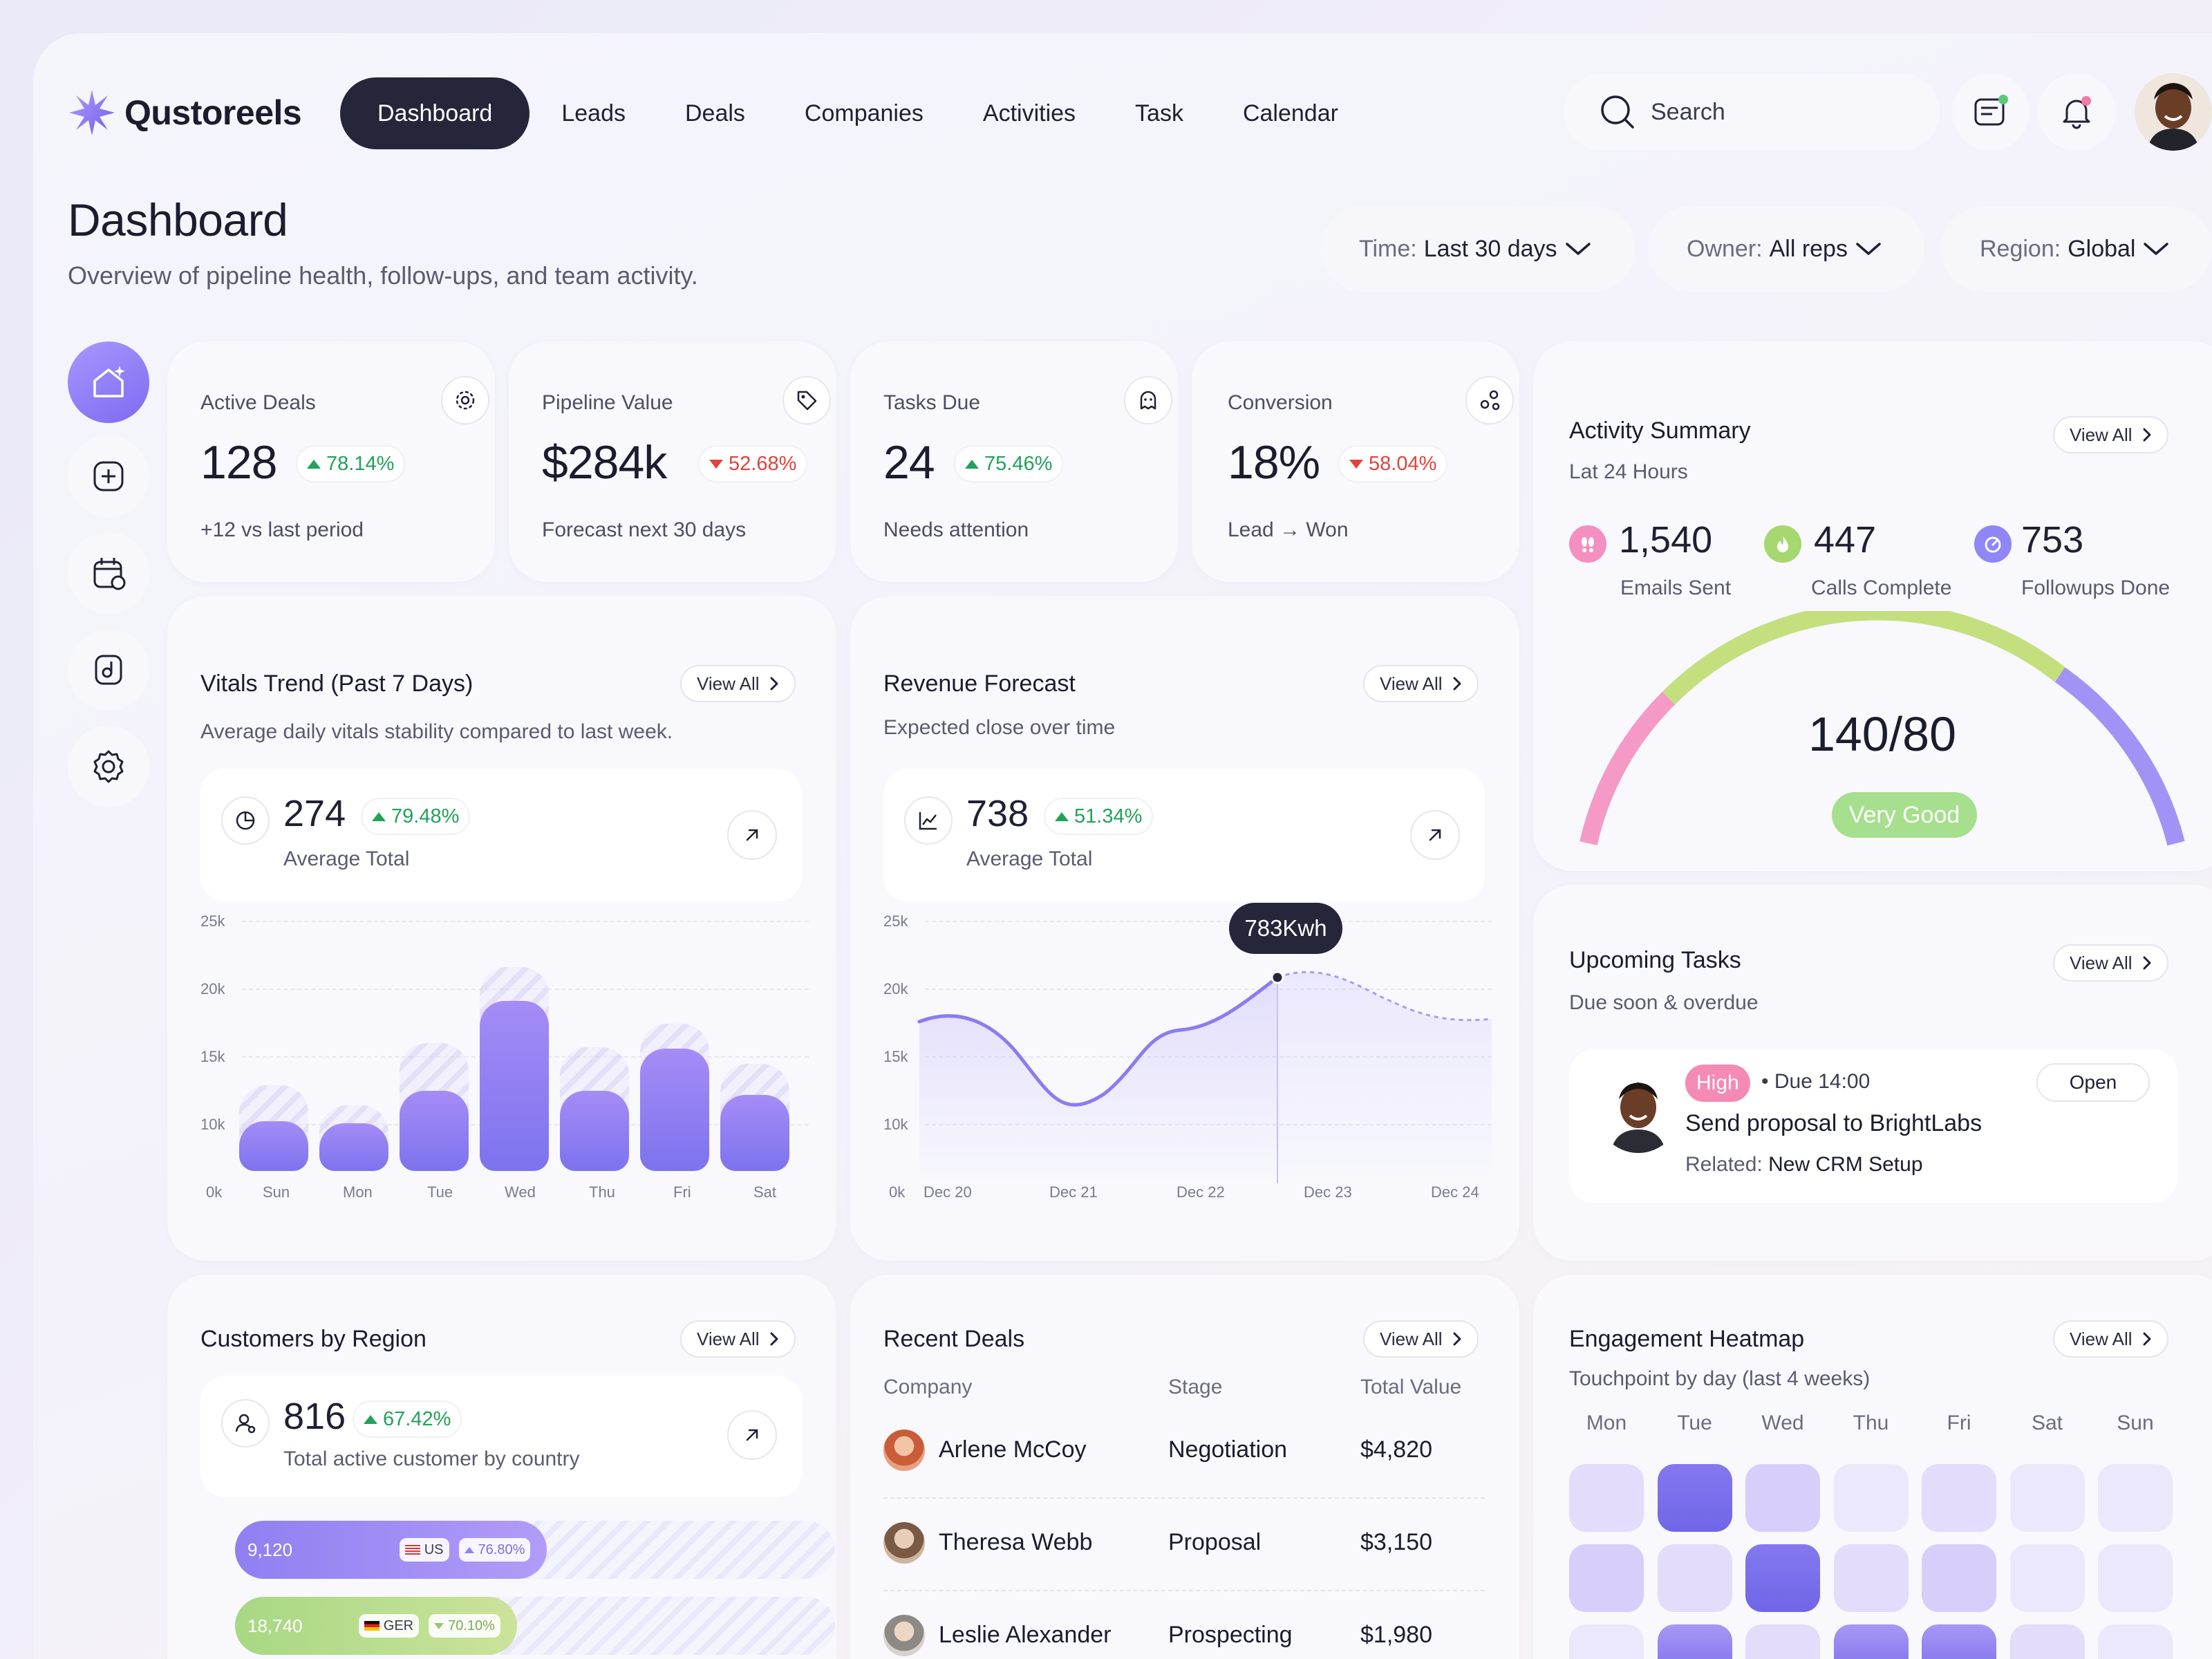 The width and height of the screenshot is (2212, 1659). Describe the element at coordinates (897, 1192) in the screenshot. I see `y-tick: 0k` at that location.